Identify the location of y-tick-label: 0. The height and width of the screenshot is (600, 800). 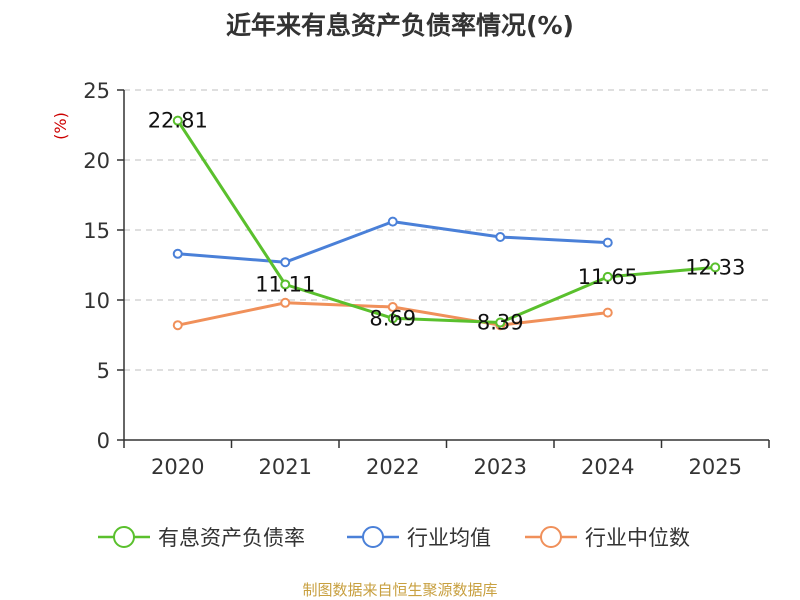
(103, 441).